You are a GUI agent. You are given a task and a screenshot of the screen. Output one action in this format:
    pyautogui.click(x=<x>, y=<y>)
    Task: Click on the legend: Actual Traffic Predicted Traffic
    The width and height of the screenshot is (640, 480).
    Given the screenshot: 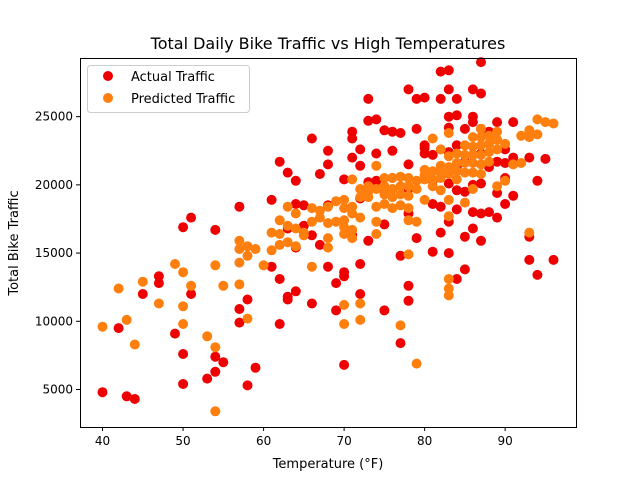 What is the action you would take?
    pyautogui.click(x=168, y=89)
    